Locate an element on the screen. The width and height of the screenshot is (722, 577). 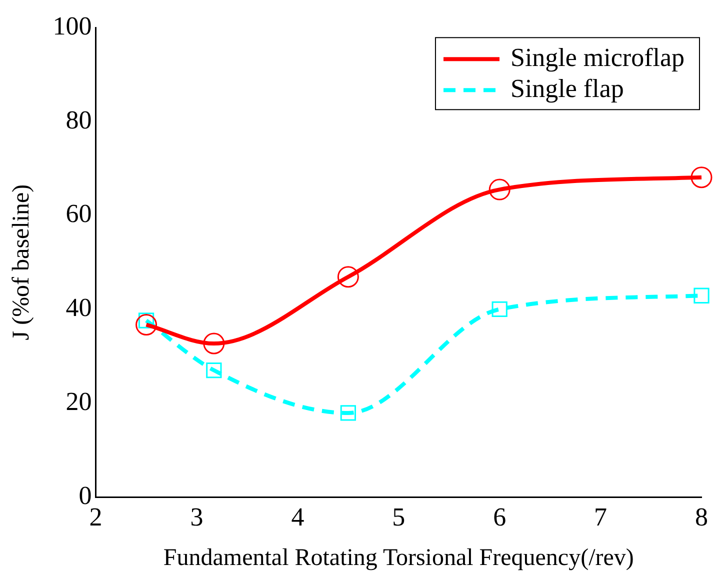
x-tick-label: 8 is located at coordinates (701, 517).